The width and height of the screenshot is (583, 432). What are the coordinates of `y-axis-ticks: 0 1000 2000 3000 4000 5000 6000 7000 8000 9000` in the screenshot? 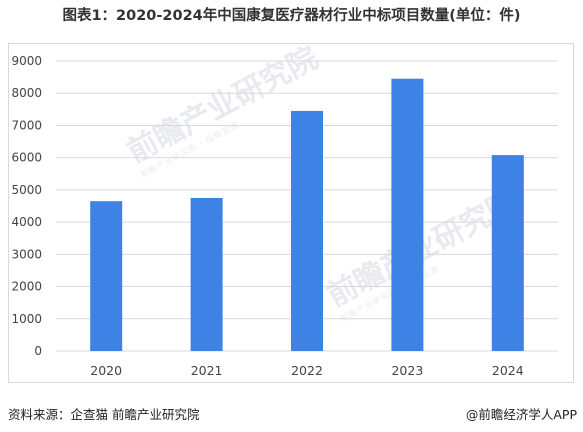 It's located at (26, 206).